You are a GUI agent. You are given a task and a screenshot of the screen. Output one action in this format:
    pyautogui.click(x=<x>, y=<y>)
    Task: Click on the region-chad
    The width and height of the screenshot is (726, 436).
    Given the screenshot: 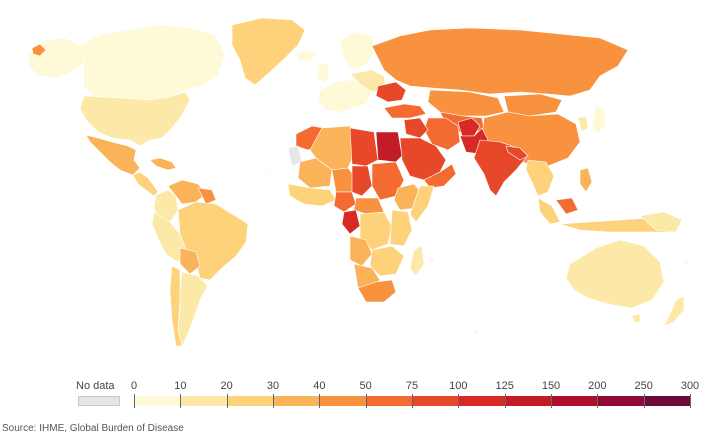 What is the action you would take?
    pyautogui.click(x=362, y=181)
    